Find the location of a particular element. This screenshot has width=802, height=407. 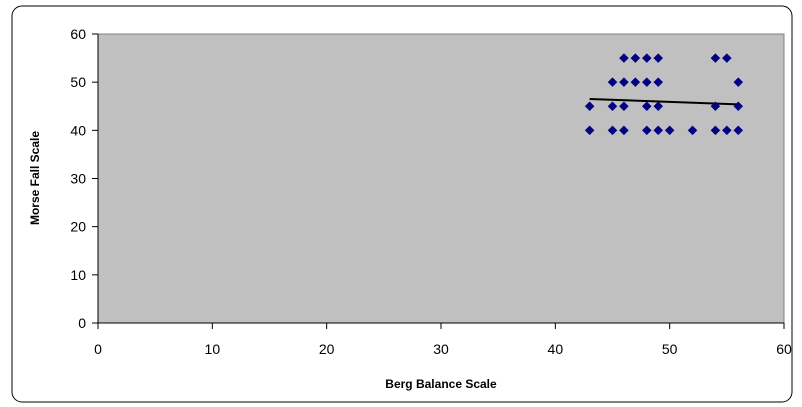

y-tick-label: 50 is located at coordinates (78, 82).